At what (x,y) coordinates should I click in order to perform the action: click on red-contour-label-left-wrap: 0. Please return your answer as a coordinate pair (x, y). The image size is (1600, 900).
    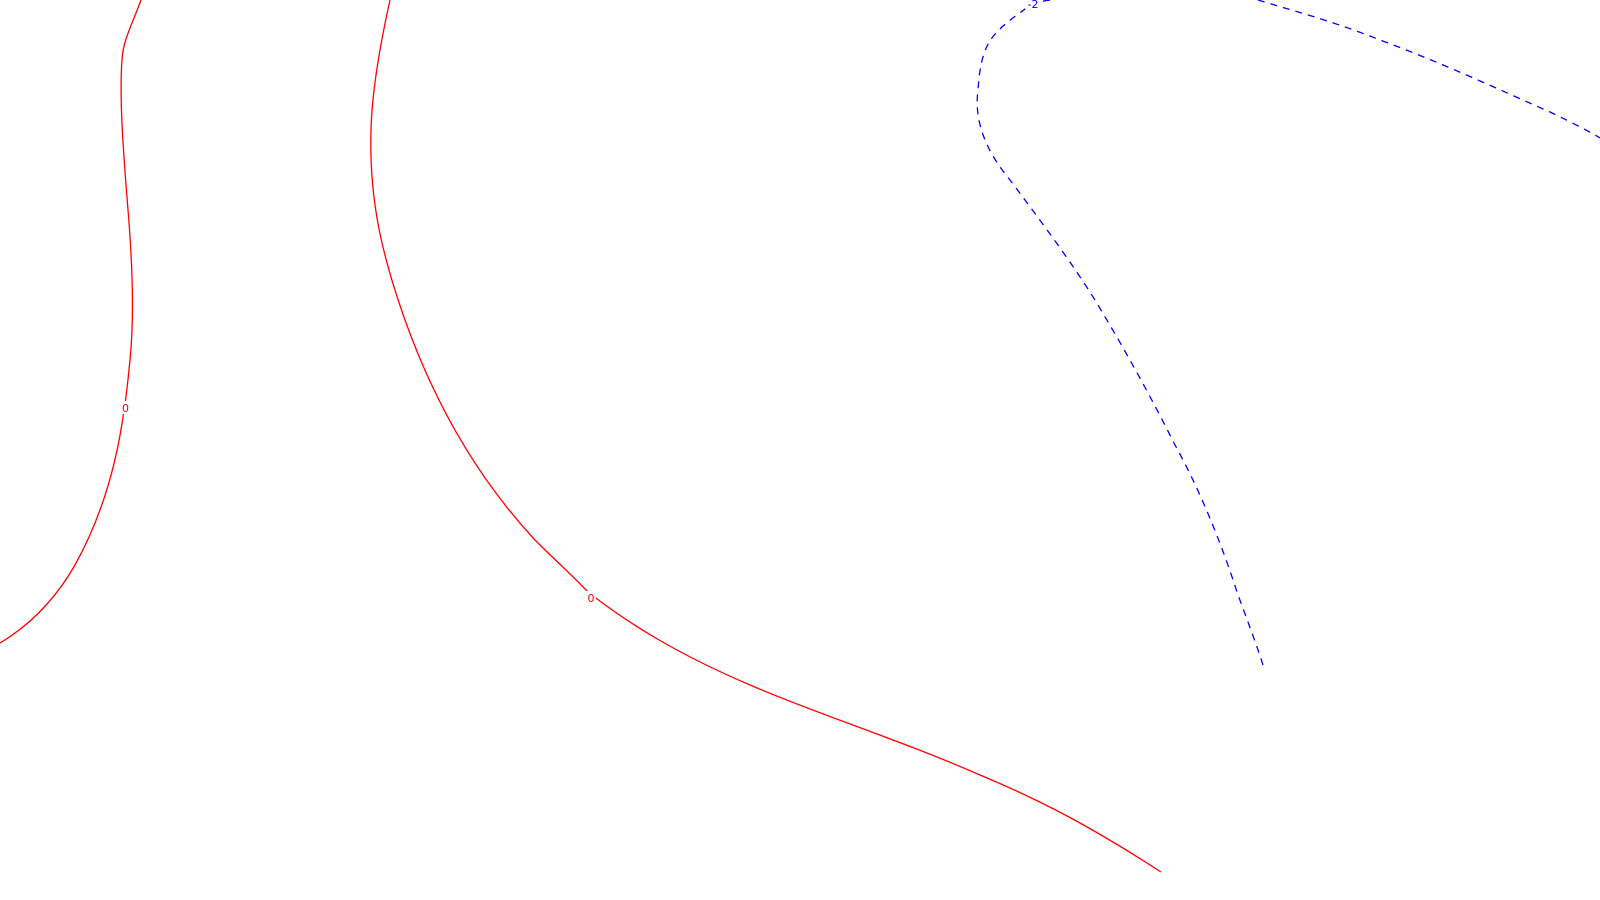
    Looking at the image, I should click on (125, 408).